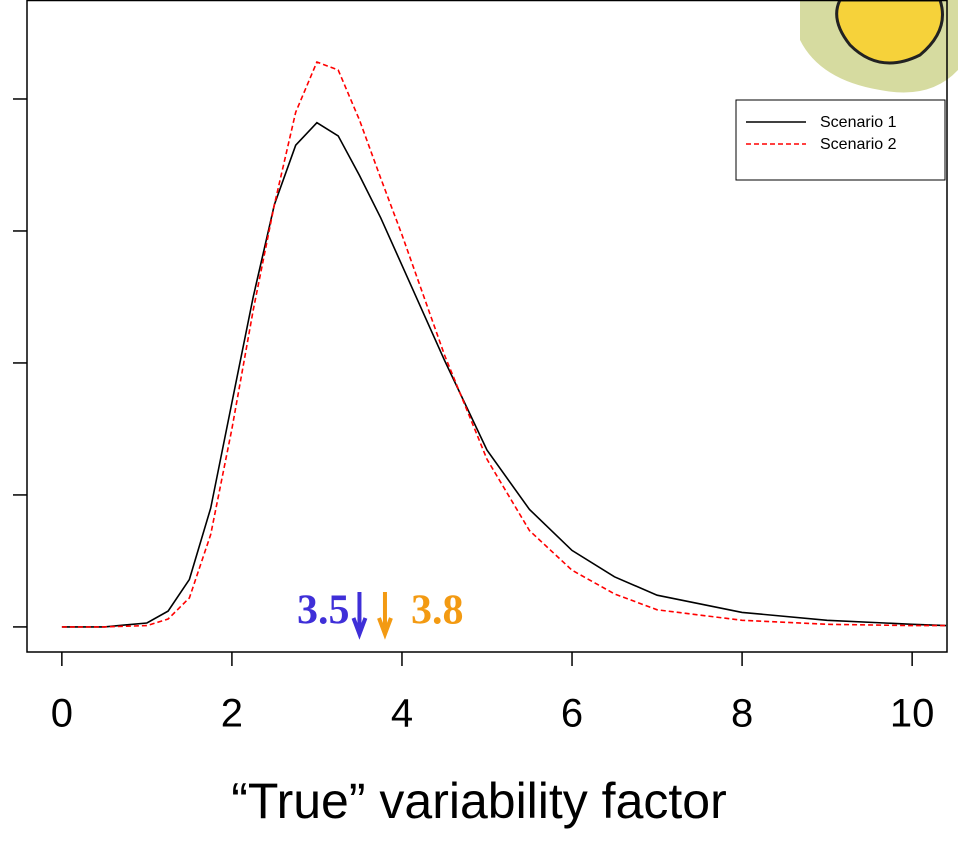 This screenshot has width=958, height=846. I want to click on x-tick-label: 10, so click(912, 714).